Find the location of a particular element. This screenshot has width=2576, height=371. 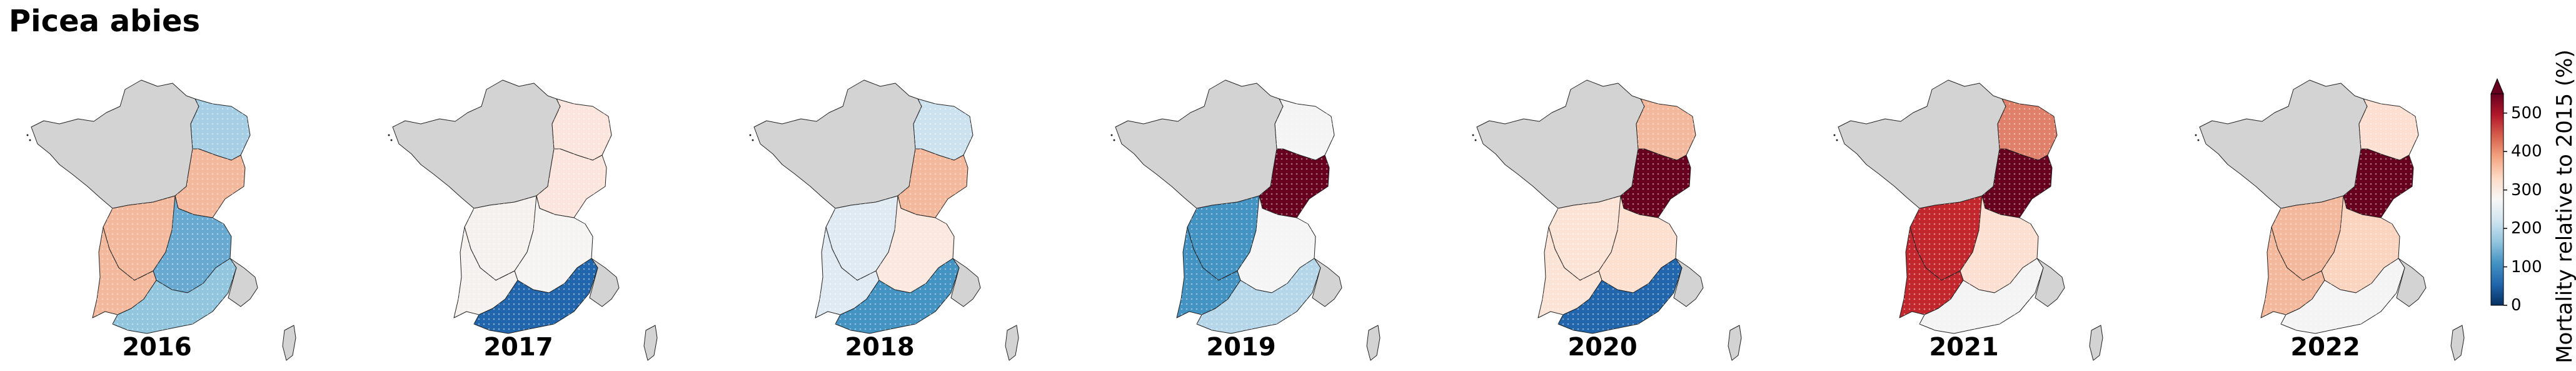

colorbar-extend-arrow is located at coordinates (2497, 86).